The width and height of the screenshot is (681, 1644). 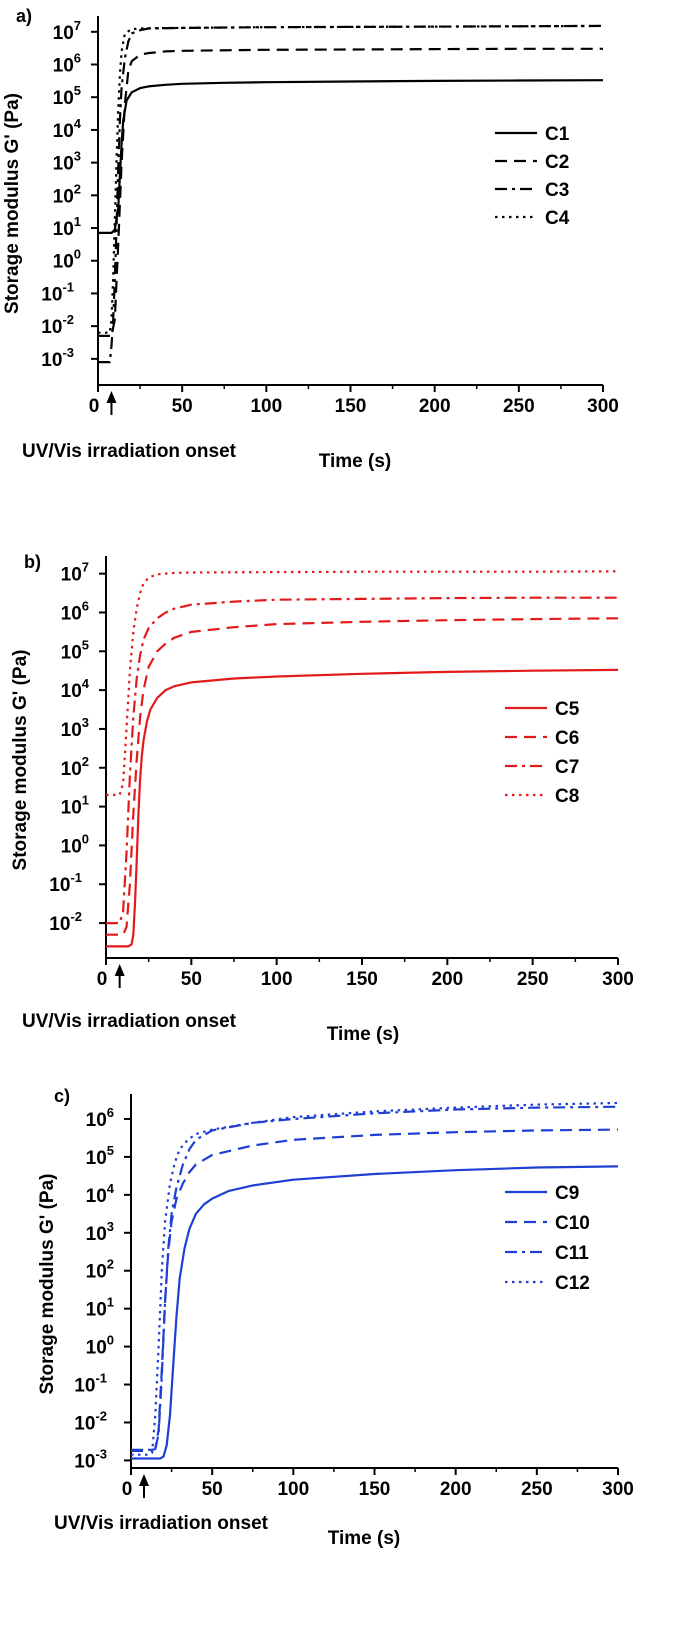 I want to click on legend-label-c9: C9, so click(x=567, y=1193).